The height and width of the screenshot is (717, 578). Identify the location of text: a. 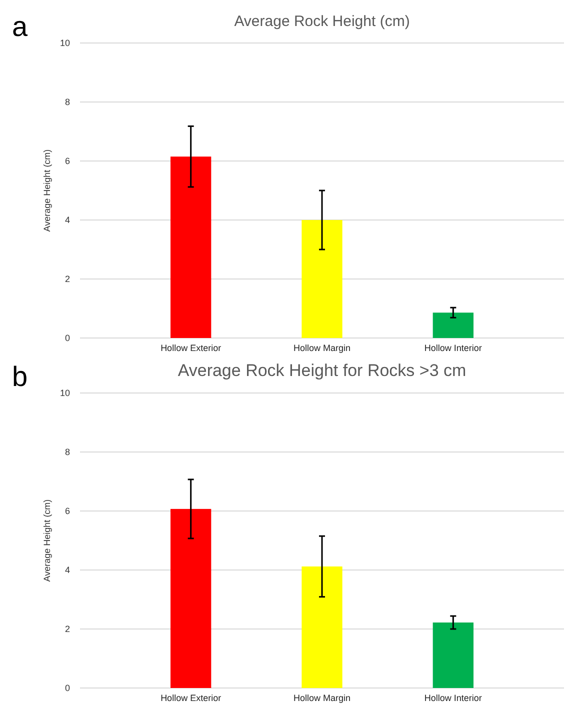
(20, 26).